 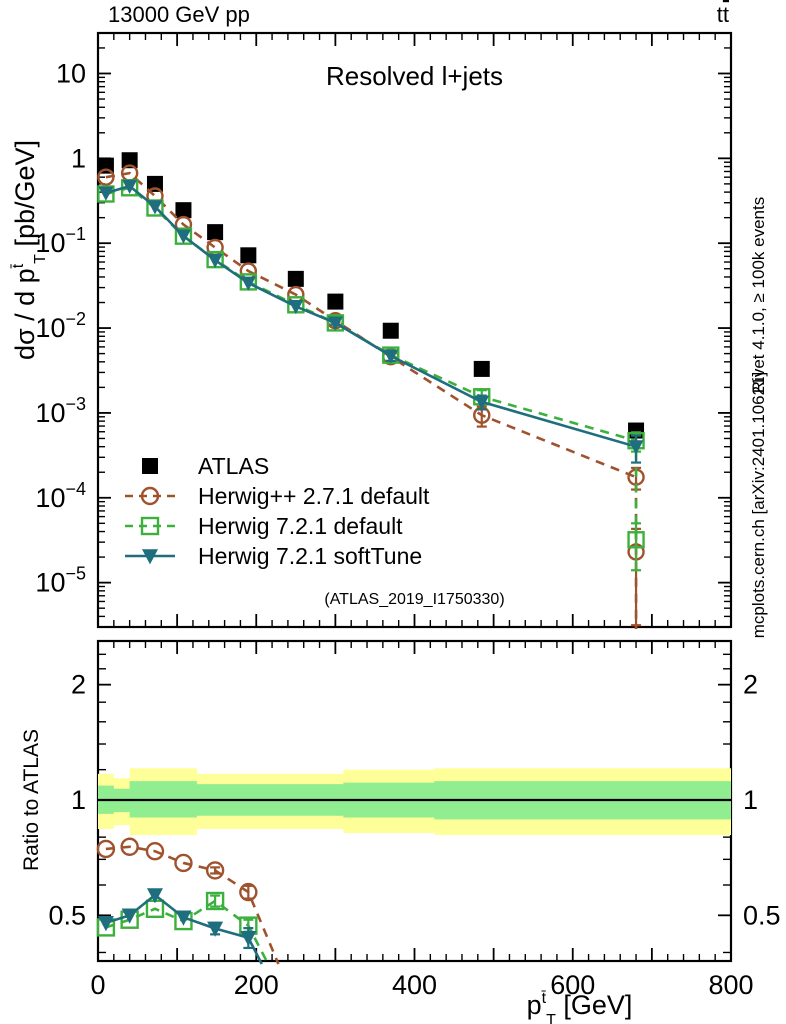 I want to click on ratio-y-tick-label: 1, so click(x=78, y=800).